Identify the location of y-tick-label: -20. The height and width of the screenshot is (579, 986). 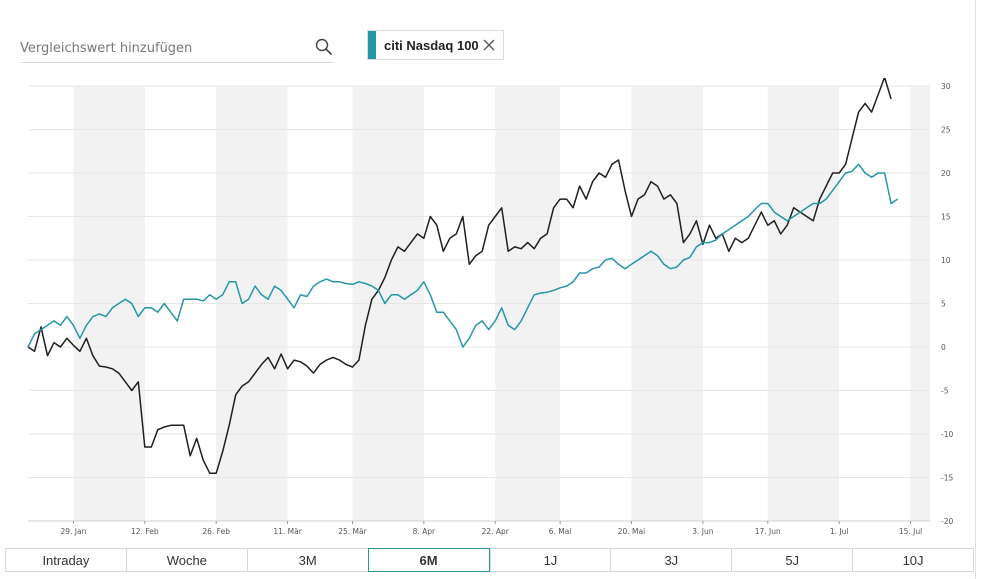
(947, 521).